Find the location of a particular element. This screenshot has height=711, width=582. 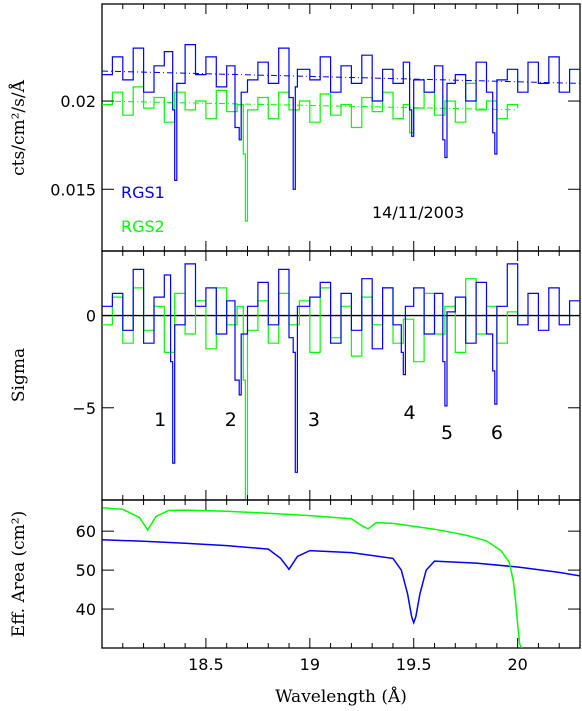

y-tick-label: −5 is located at coordinates (84, 408).